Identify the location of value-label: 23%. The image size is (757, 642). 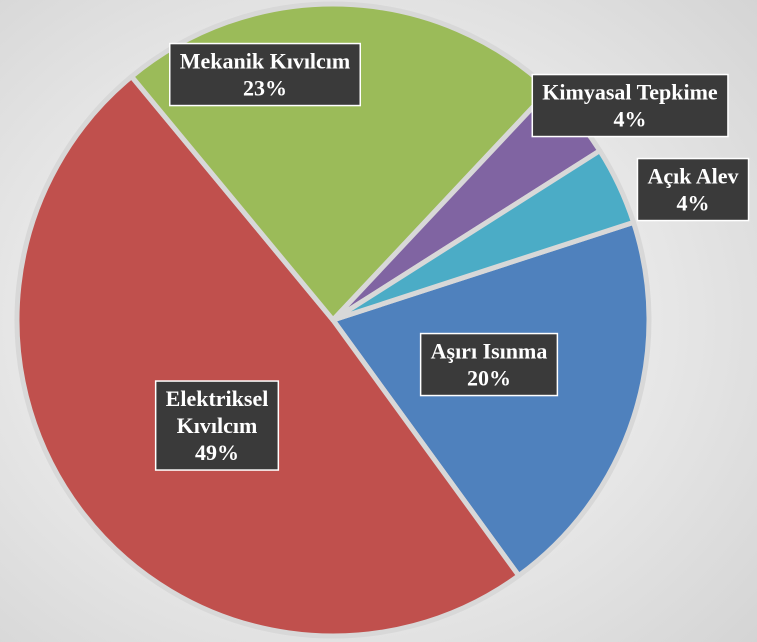
(265, 88).